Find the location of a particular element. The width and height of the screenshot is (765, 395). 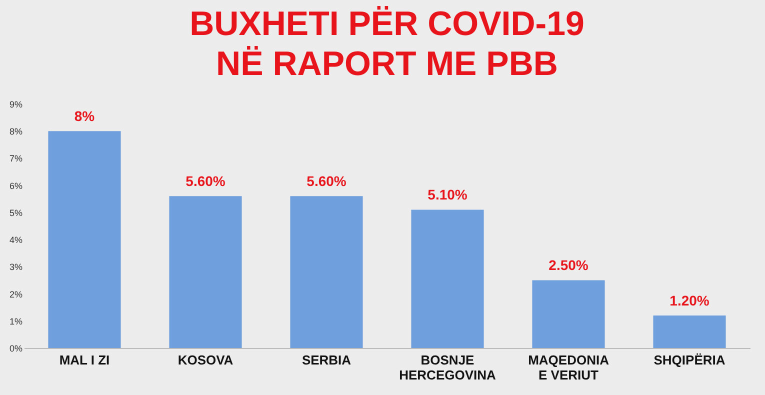

y-tick-label: 8% is located at coordinates (15, 131).